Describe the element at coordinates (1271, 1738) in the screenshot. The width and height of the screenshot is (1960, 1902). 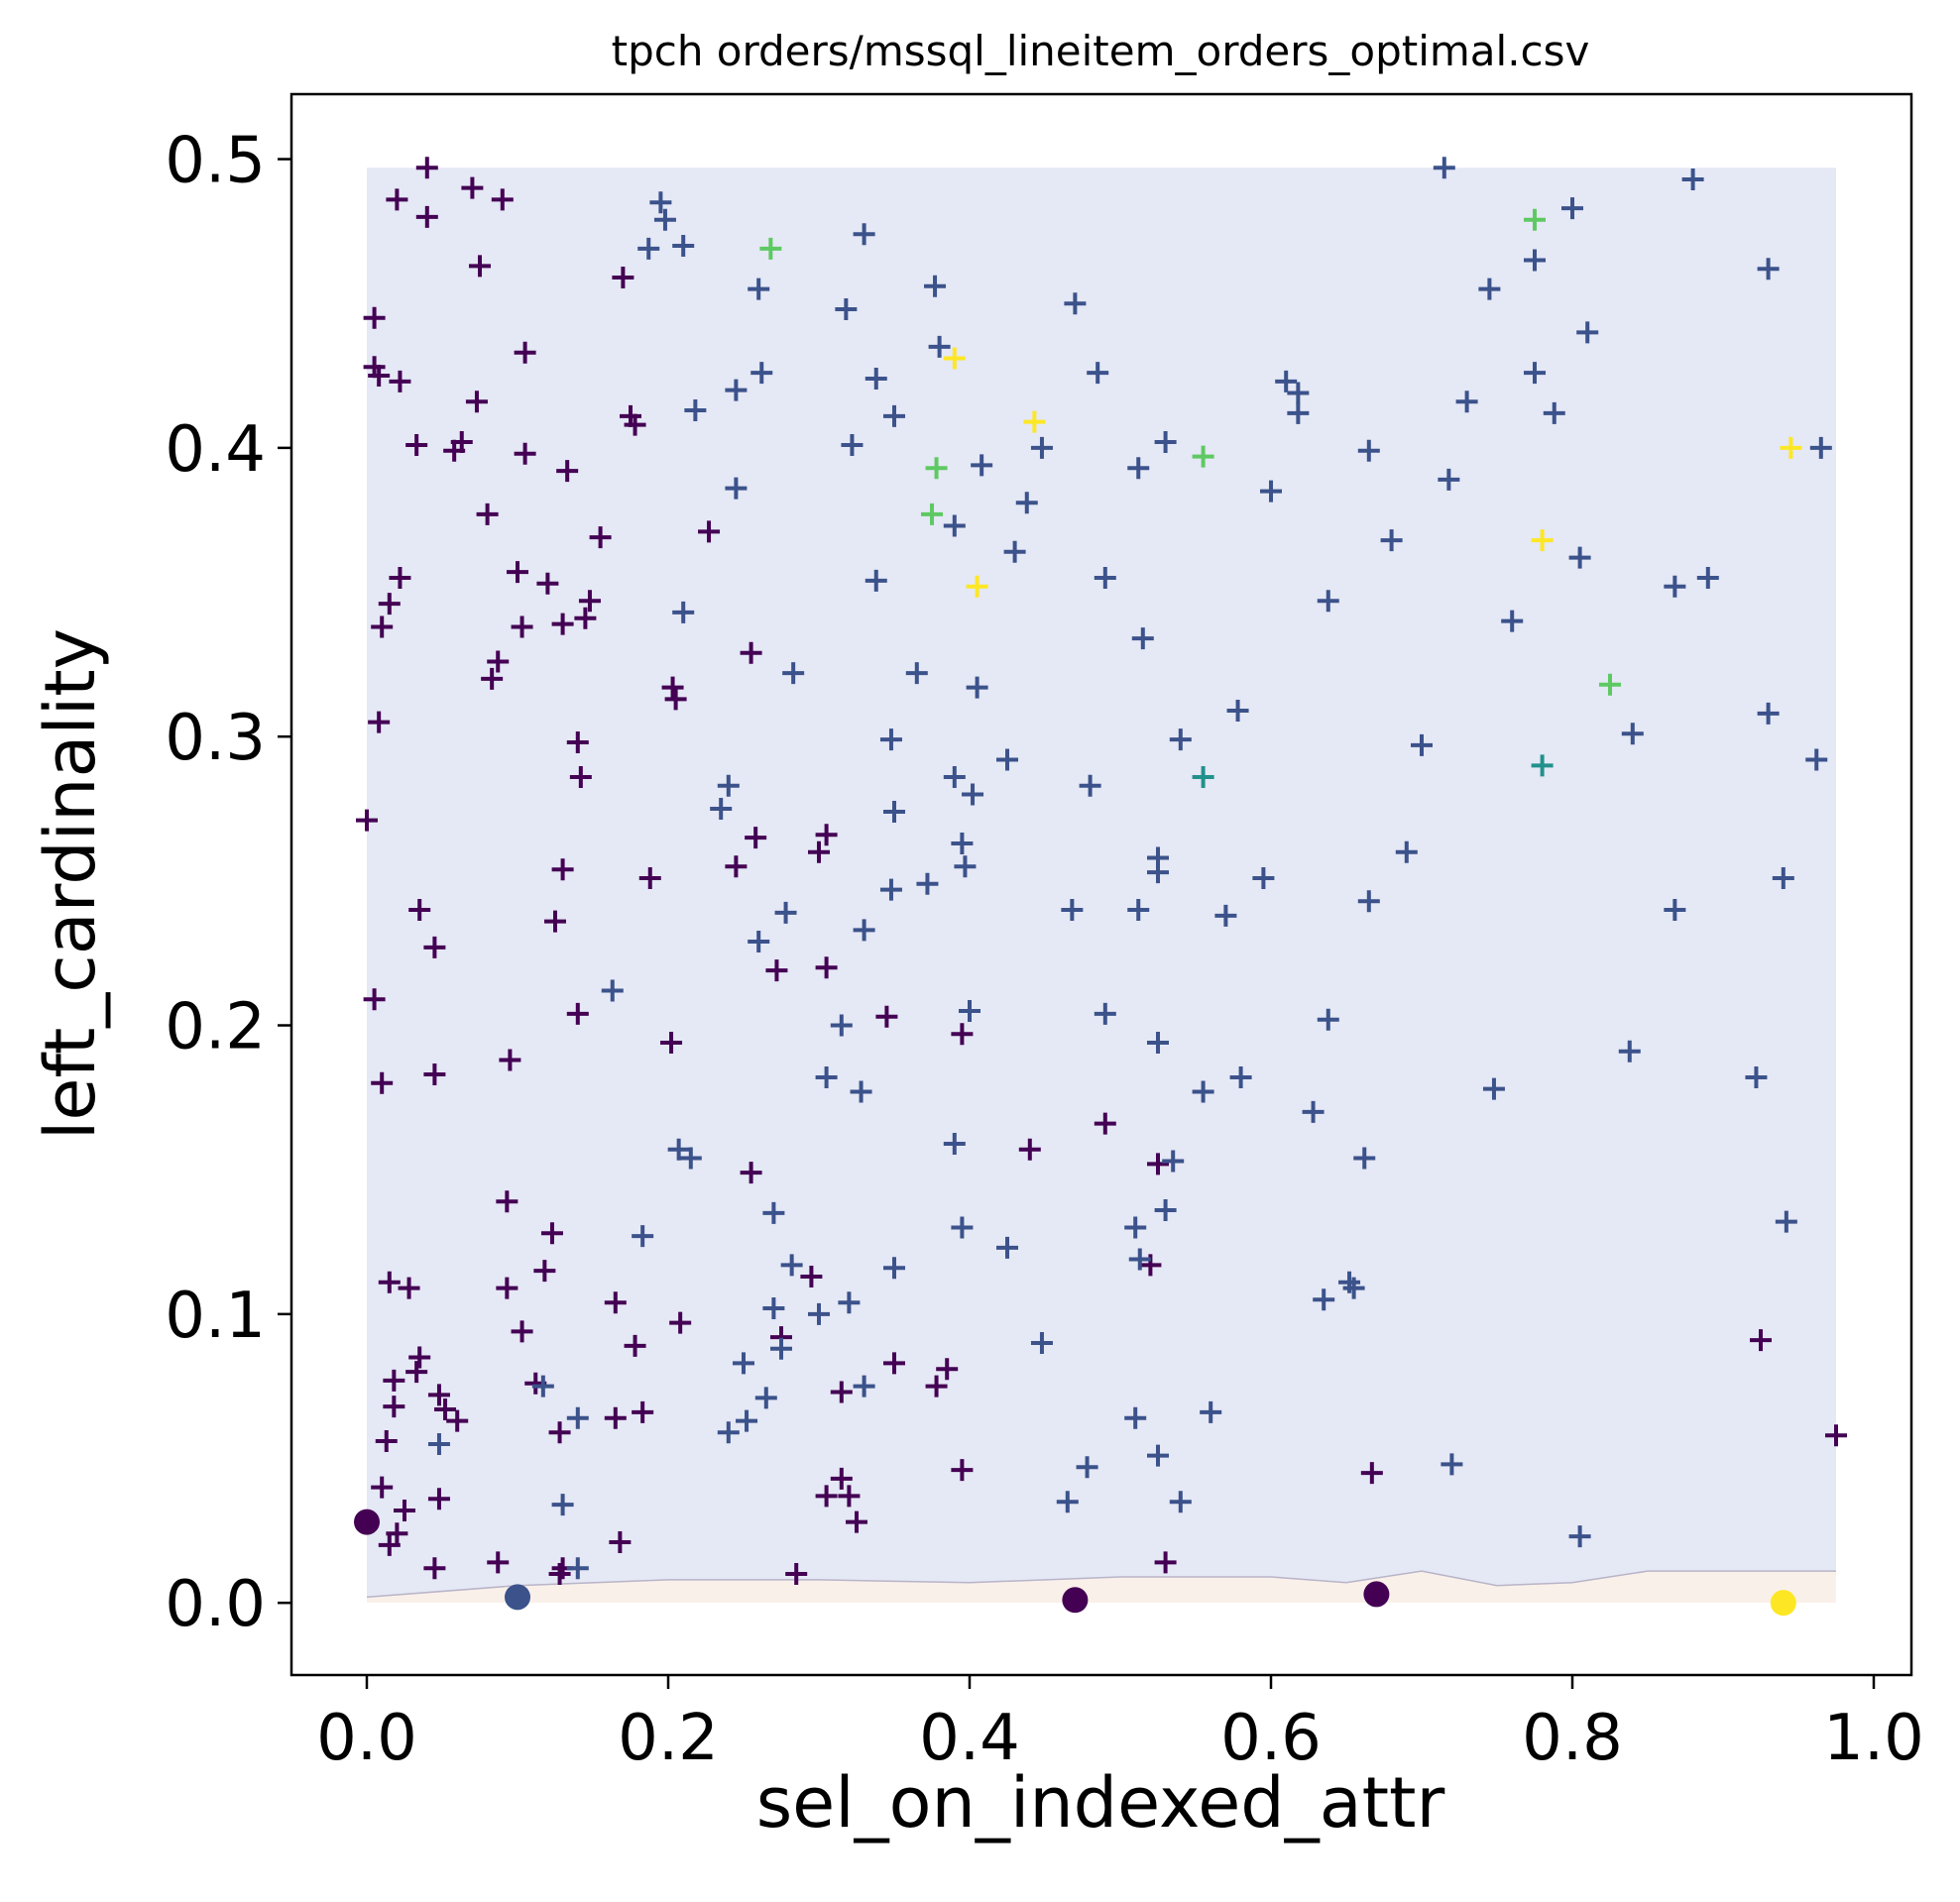
I see `x-tick-label: 0.6` at that location.